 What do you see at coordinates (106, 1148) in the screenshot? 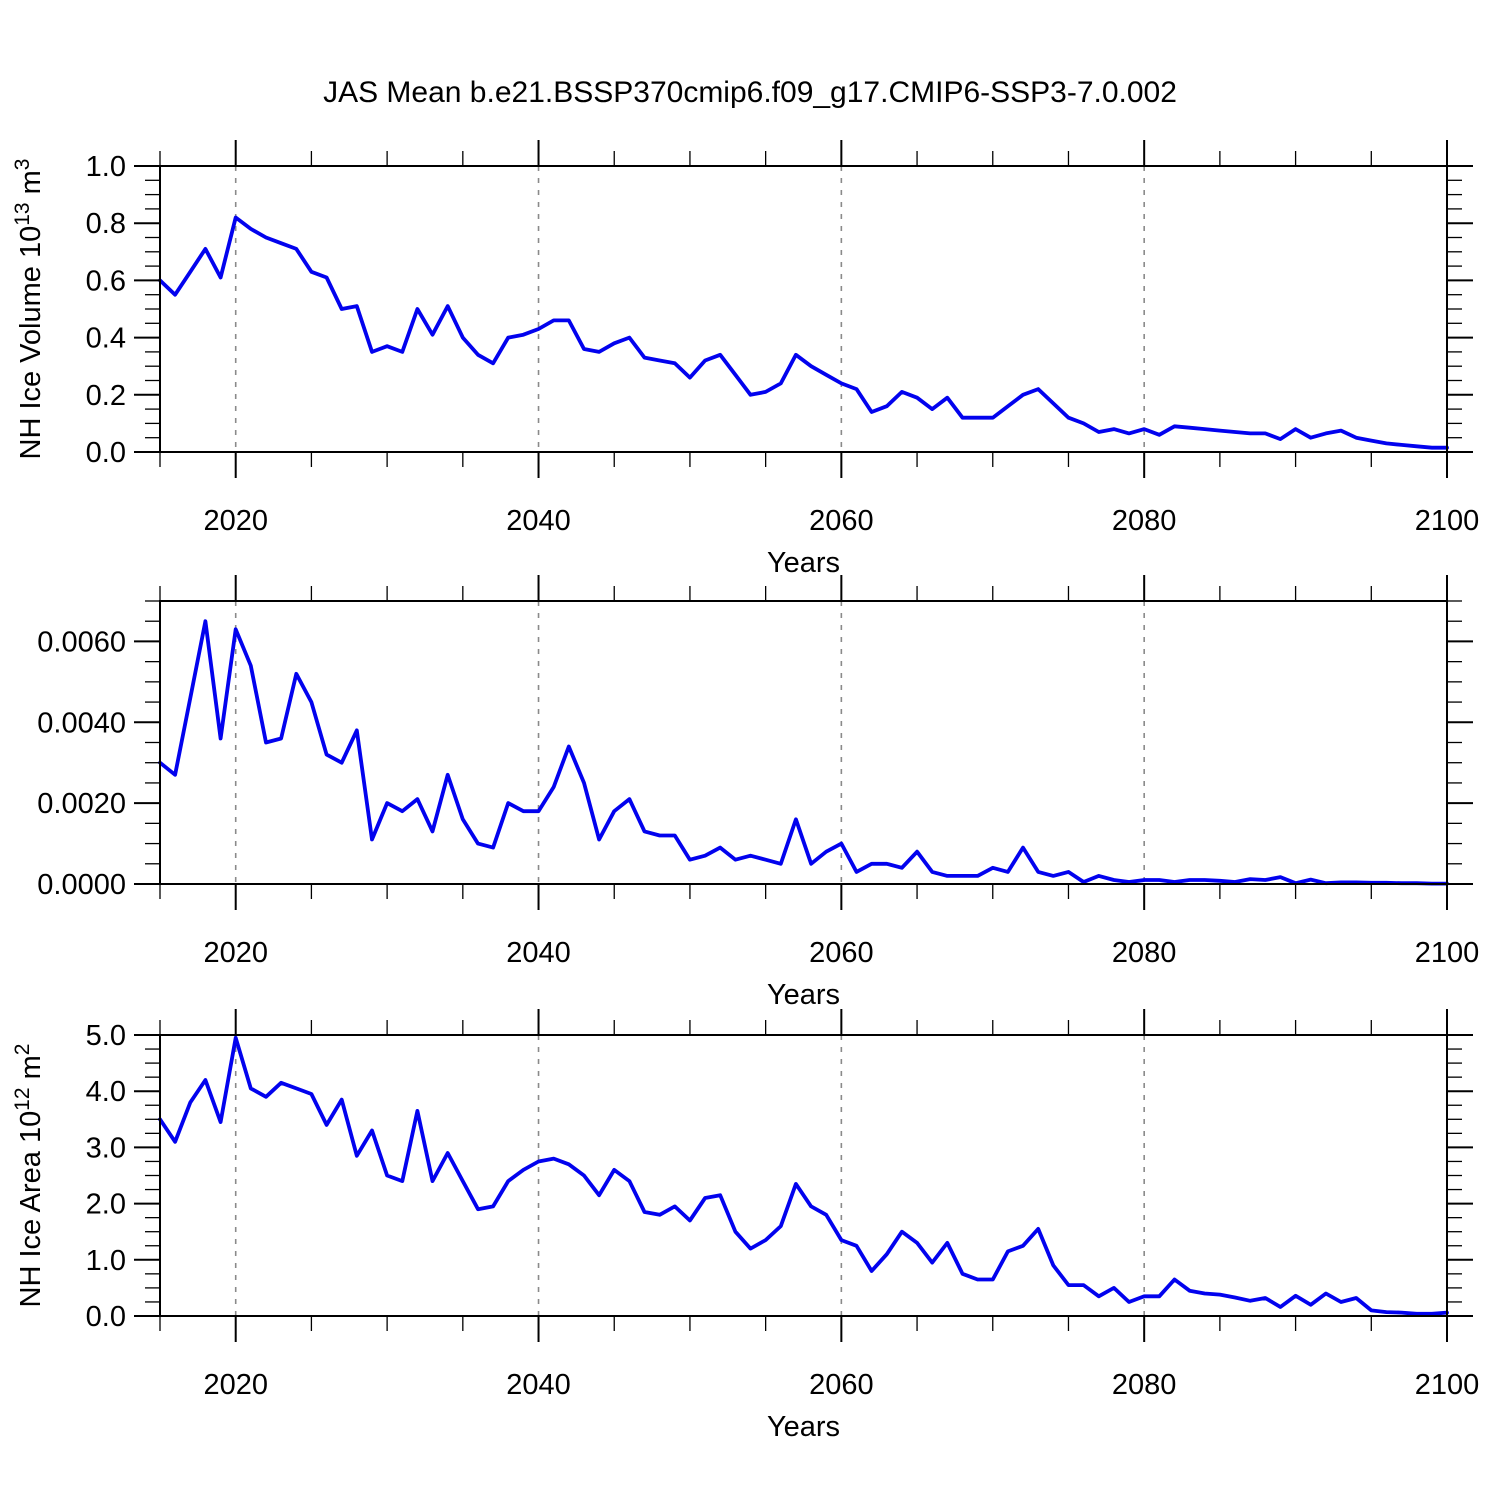
I see `y-tick-label: 3.0` at bounding box center [106, 1148].